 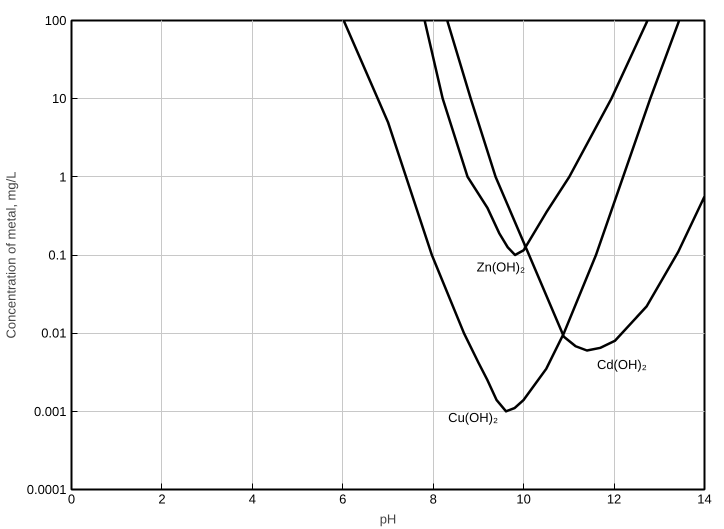 I want to click on x-tick-label: 0, so click(x=72, y=499).